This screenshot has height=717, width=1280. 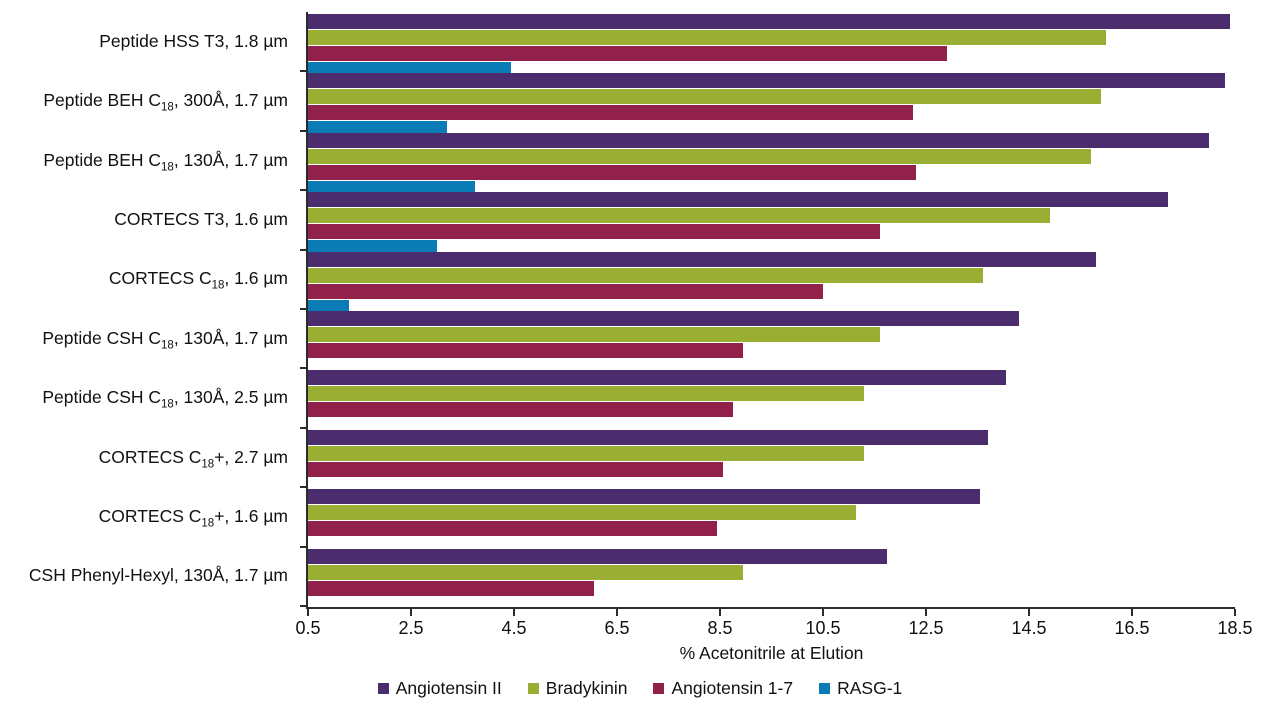 I want to click on category-label: Peptide BEH C18, 130Å, 1.7 µm, so click(x=165, y=161).